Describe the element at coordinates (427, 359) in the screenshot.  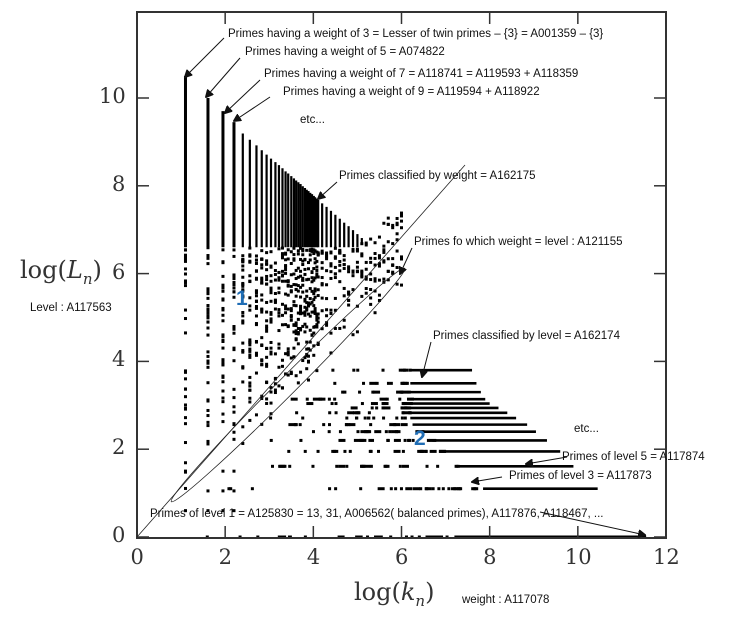
I see `arrow-by-level` at that location.